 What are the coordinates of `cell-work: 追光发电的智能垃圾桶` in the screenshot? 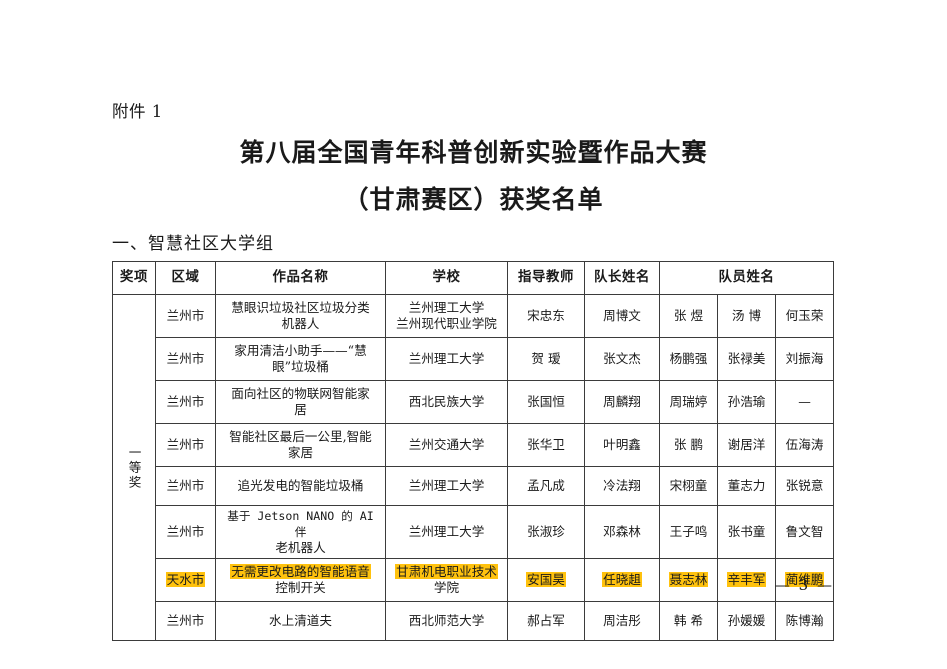 It's located at (300, 486).